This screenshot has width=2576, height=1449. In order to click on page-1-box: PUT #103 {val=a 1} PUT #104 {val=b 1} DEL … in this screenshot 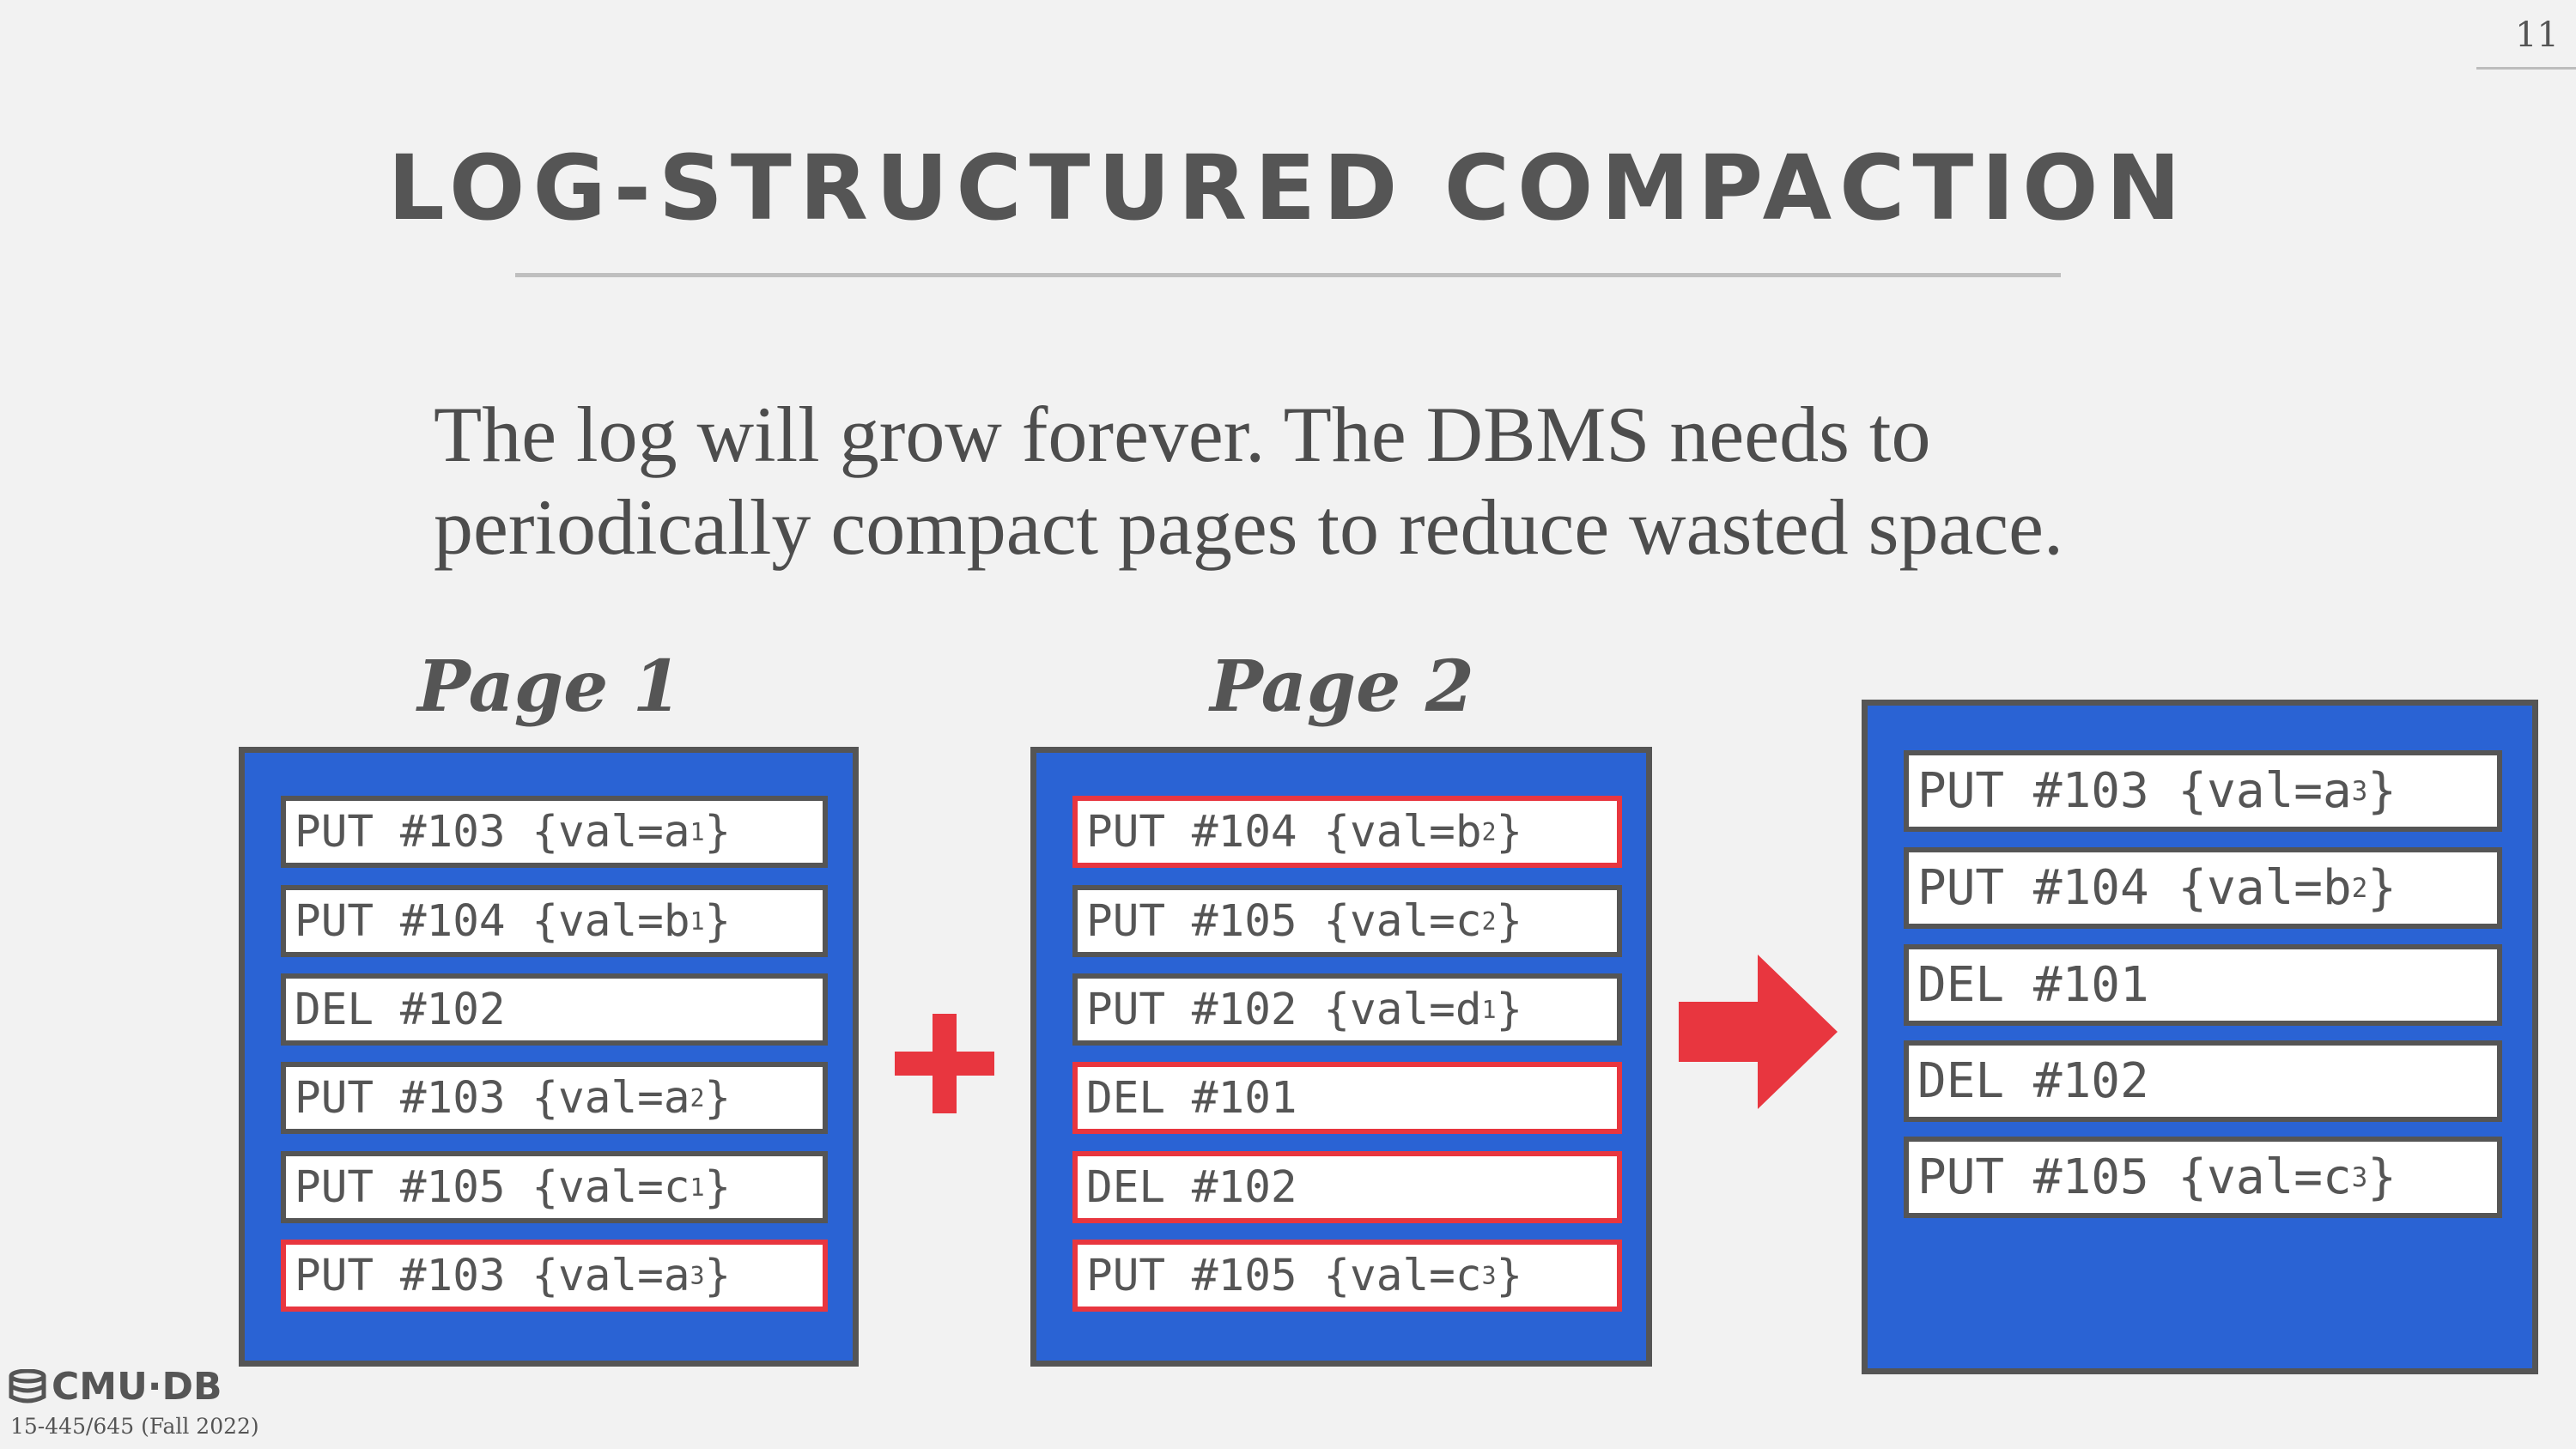, I will do `click(549, 1057)`.